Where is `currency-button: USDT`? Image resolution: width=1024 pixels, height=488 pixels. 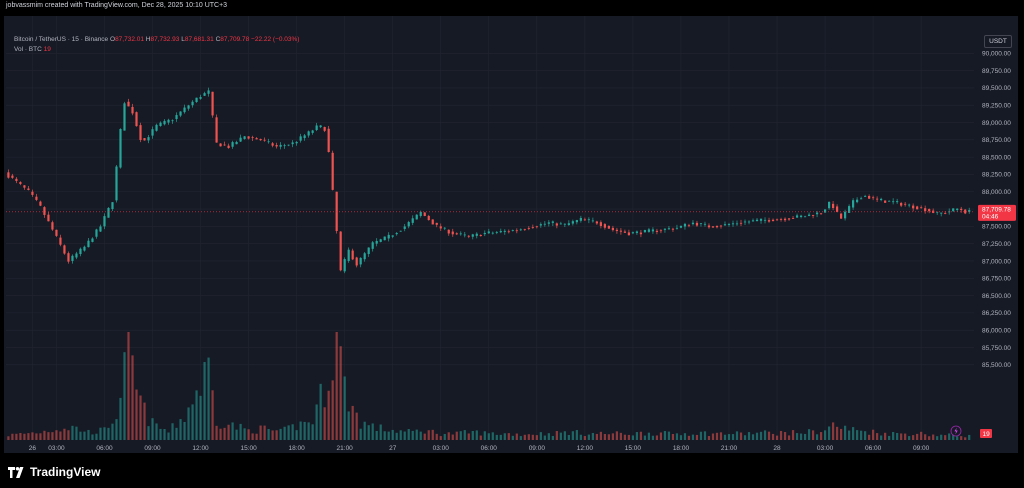
currency-button: USDT is located at coordinates (998, 41).